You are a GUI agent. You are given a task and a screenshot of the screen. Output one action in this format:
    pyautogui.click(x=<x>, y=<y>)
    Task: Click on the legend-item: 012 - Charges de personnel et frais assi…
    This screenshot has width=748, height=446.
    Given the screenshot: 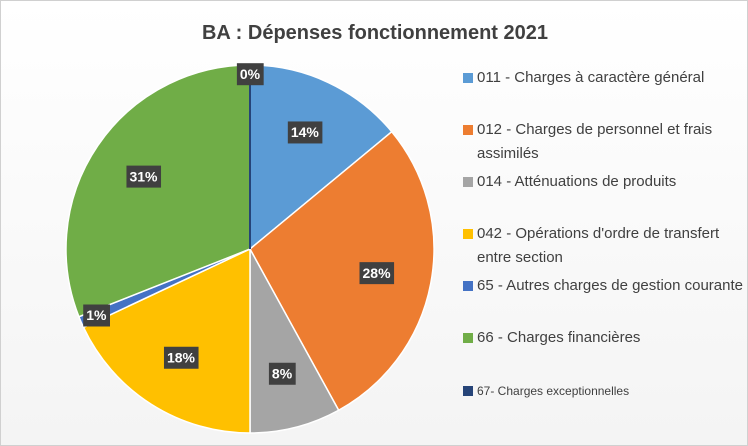 What is the action you would take?
    pyautogui.click(x=605, y=142)
    